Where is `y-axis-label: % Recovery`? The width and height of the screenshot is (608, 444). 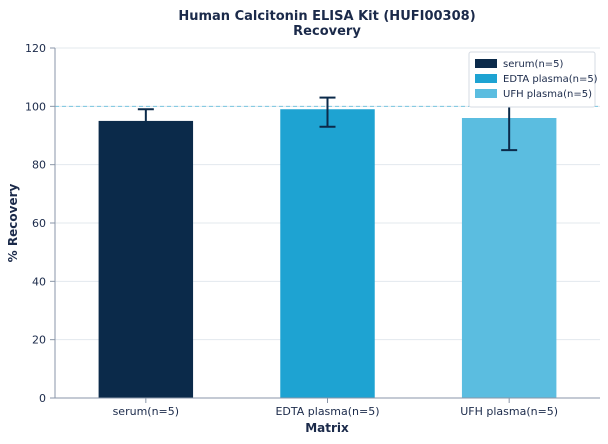
y-axis-label: % Recovery is located at coordinates (13, 223).